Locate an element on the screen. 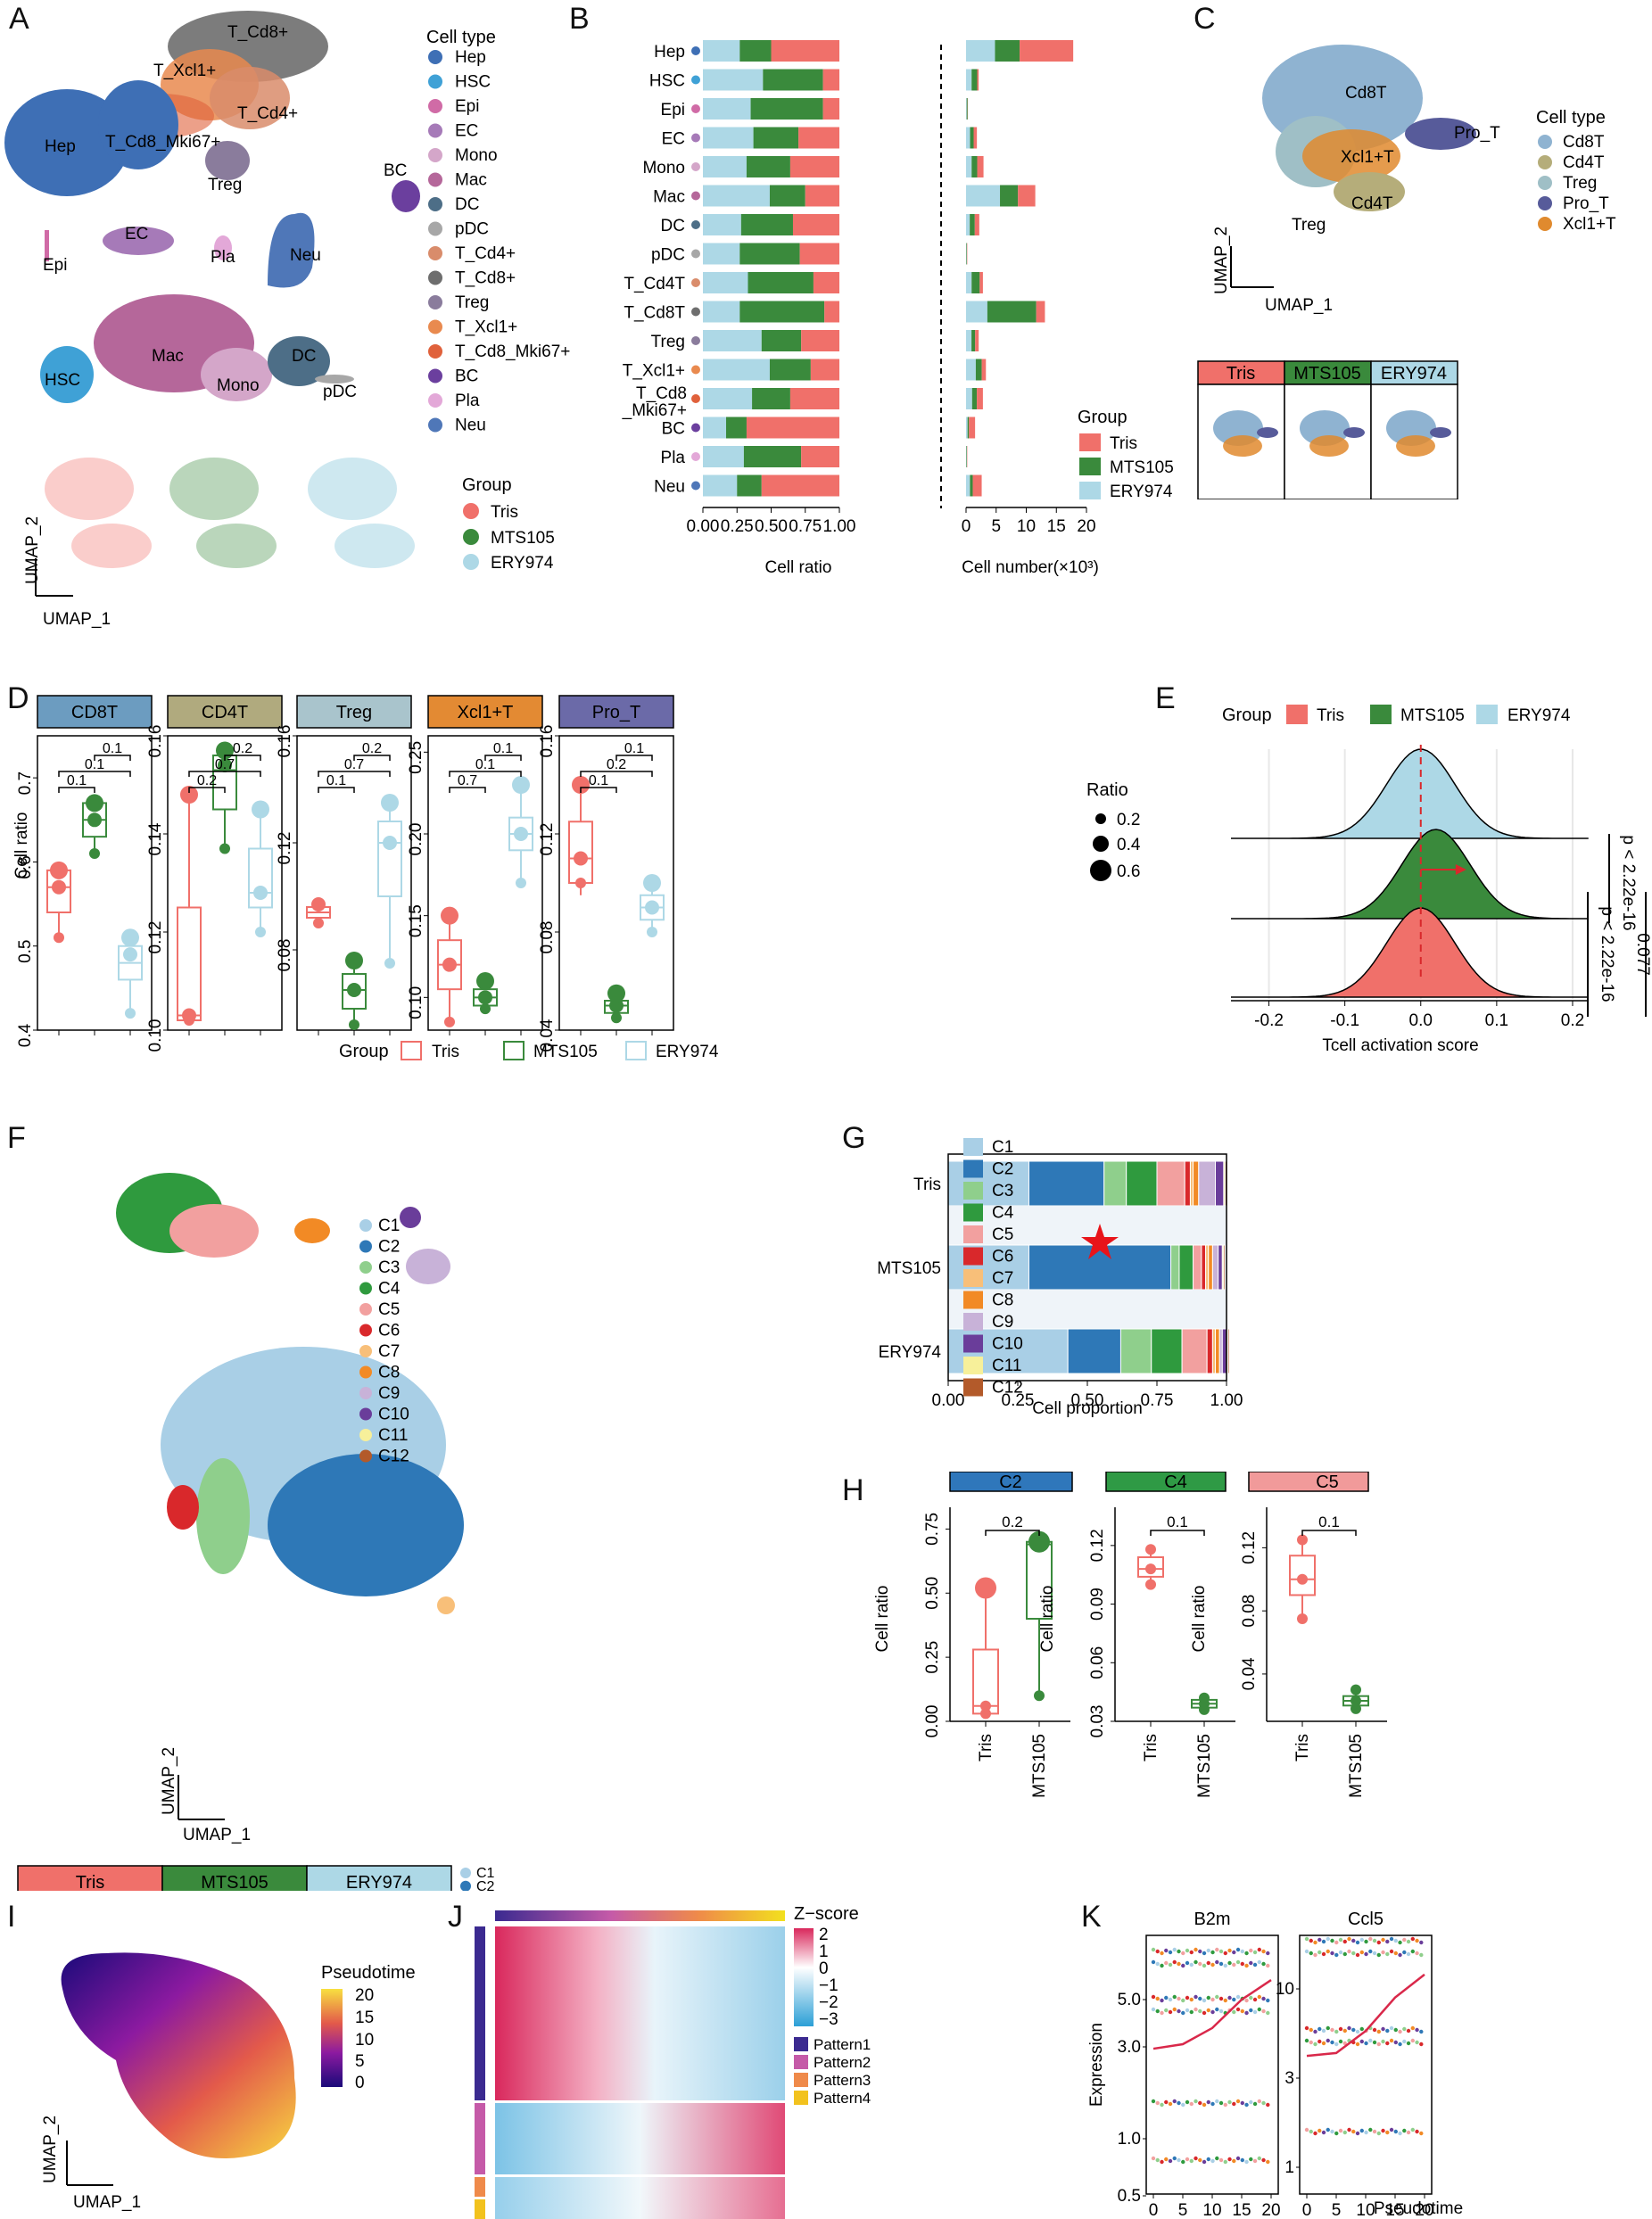  panel-i: Pseudotime 20 15 10 5 0 UMAP_1 UMAP_2 is located at coordinates (228, 2082).